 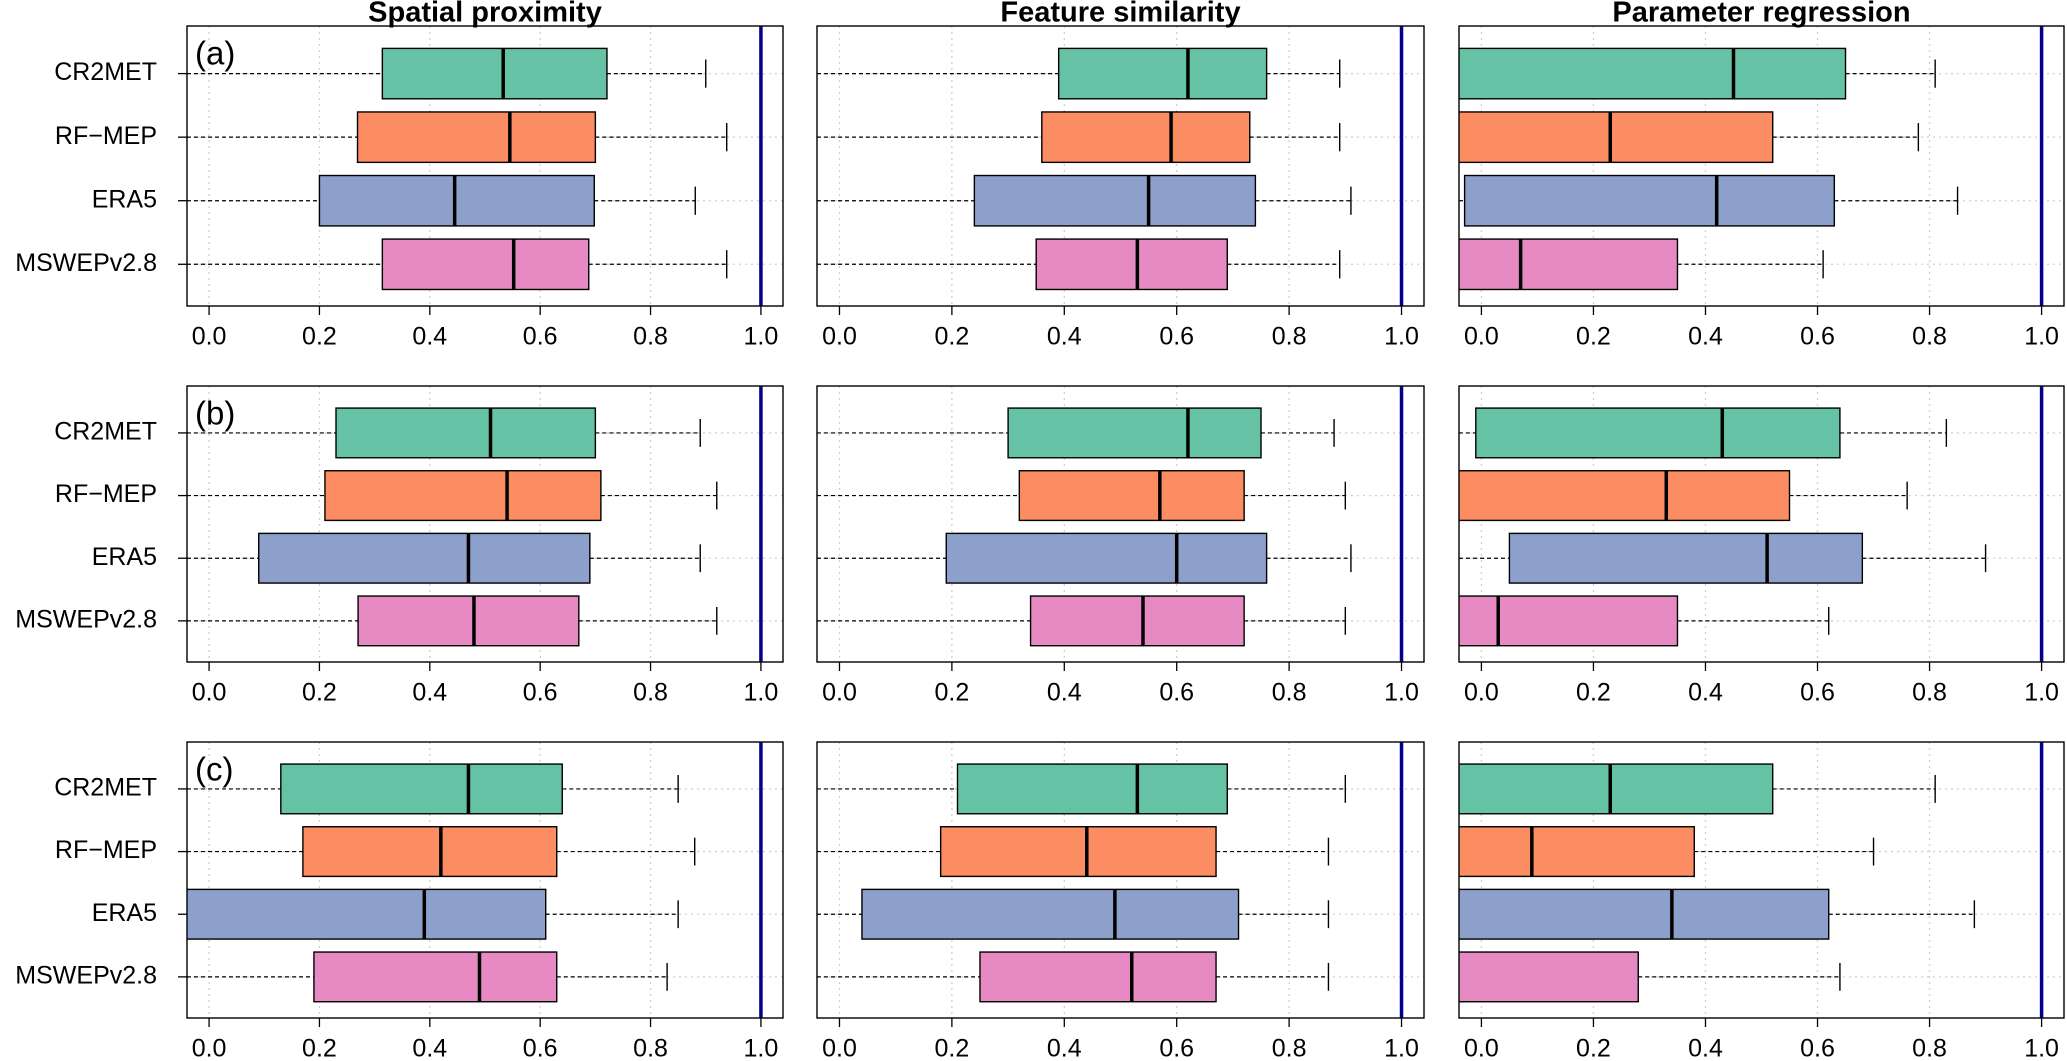 What do you see at coordinates (214, 769) in the screenshot?
I see `panel-label: (c)` at bounding box center [214, 769].